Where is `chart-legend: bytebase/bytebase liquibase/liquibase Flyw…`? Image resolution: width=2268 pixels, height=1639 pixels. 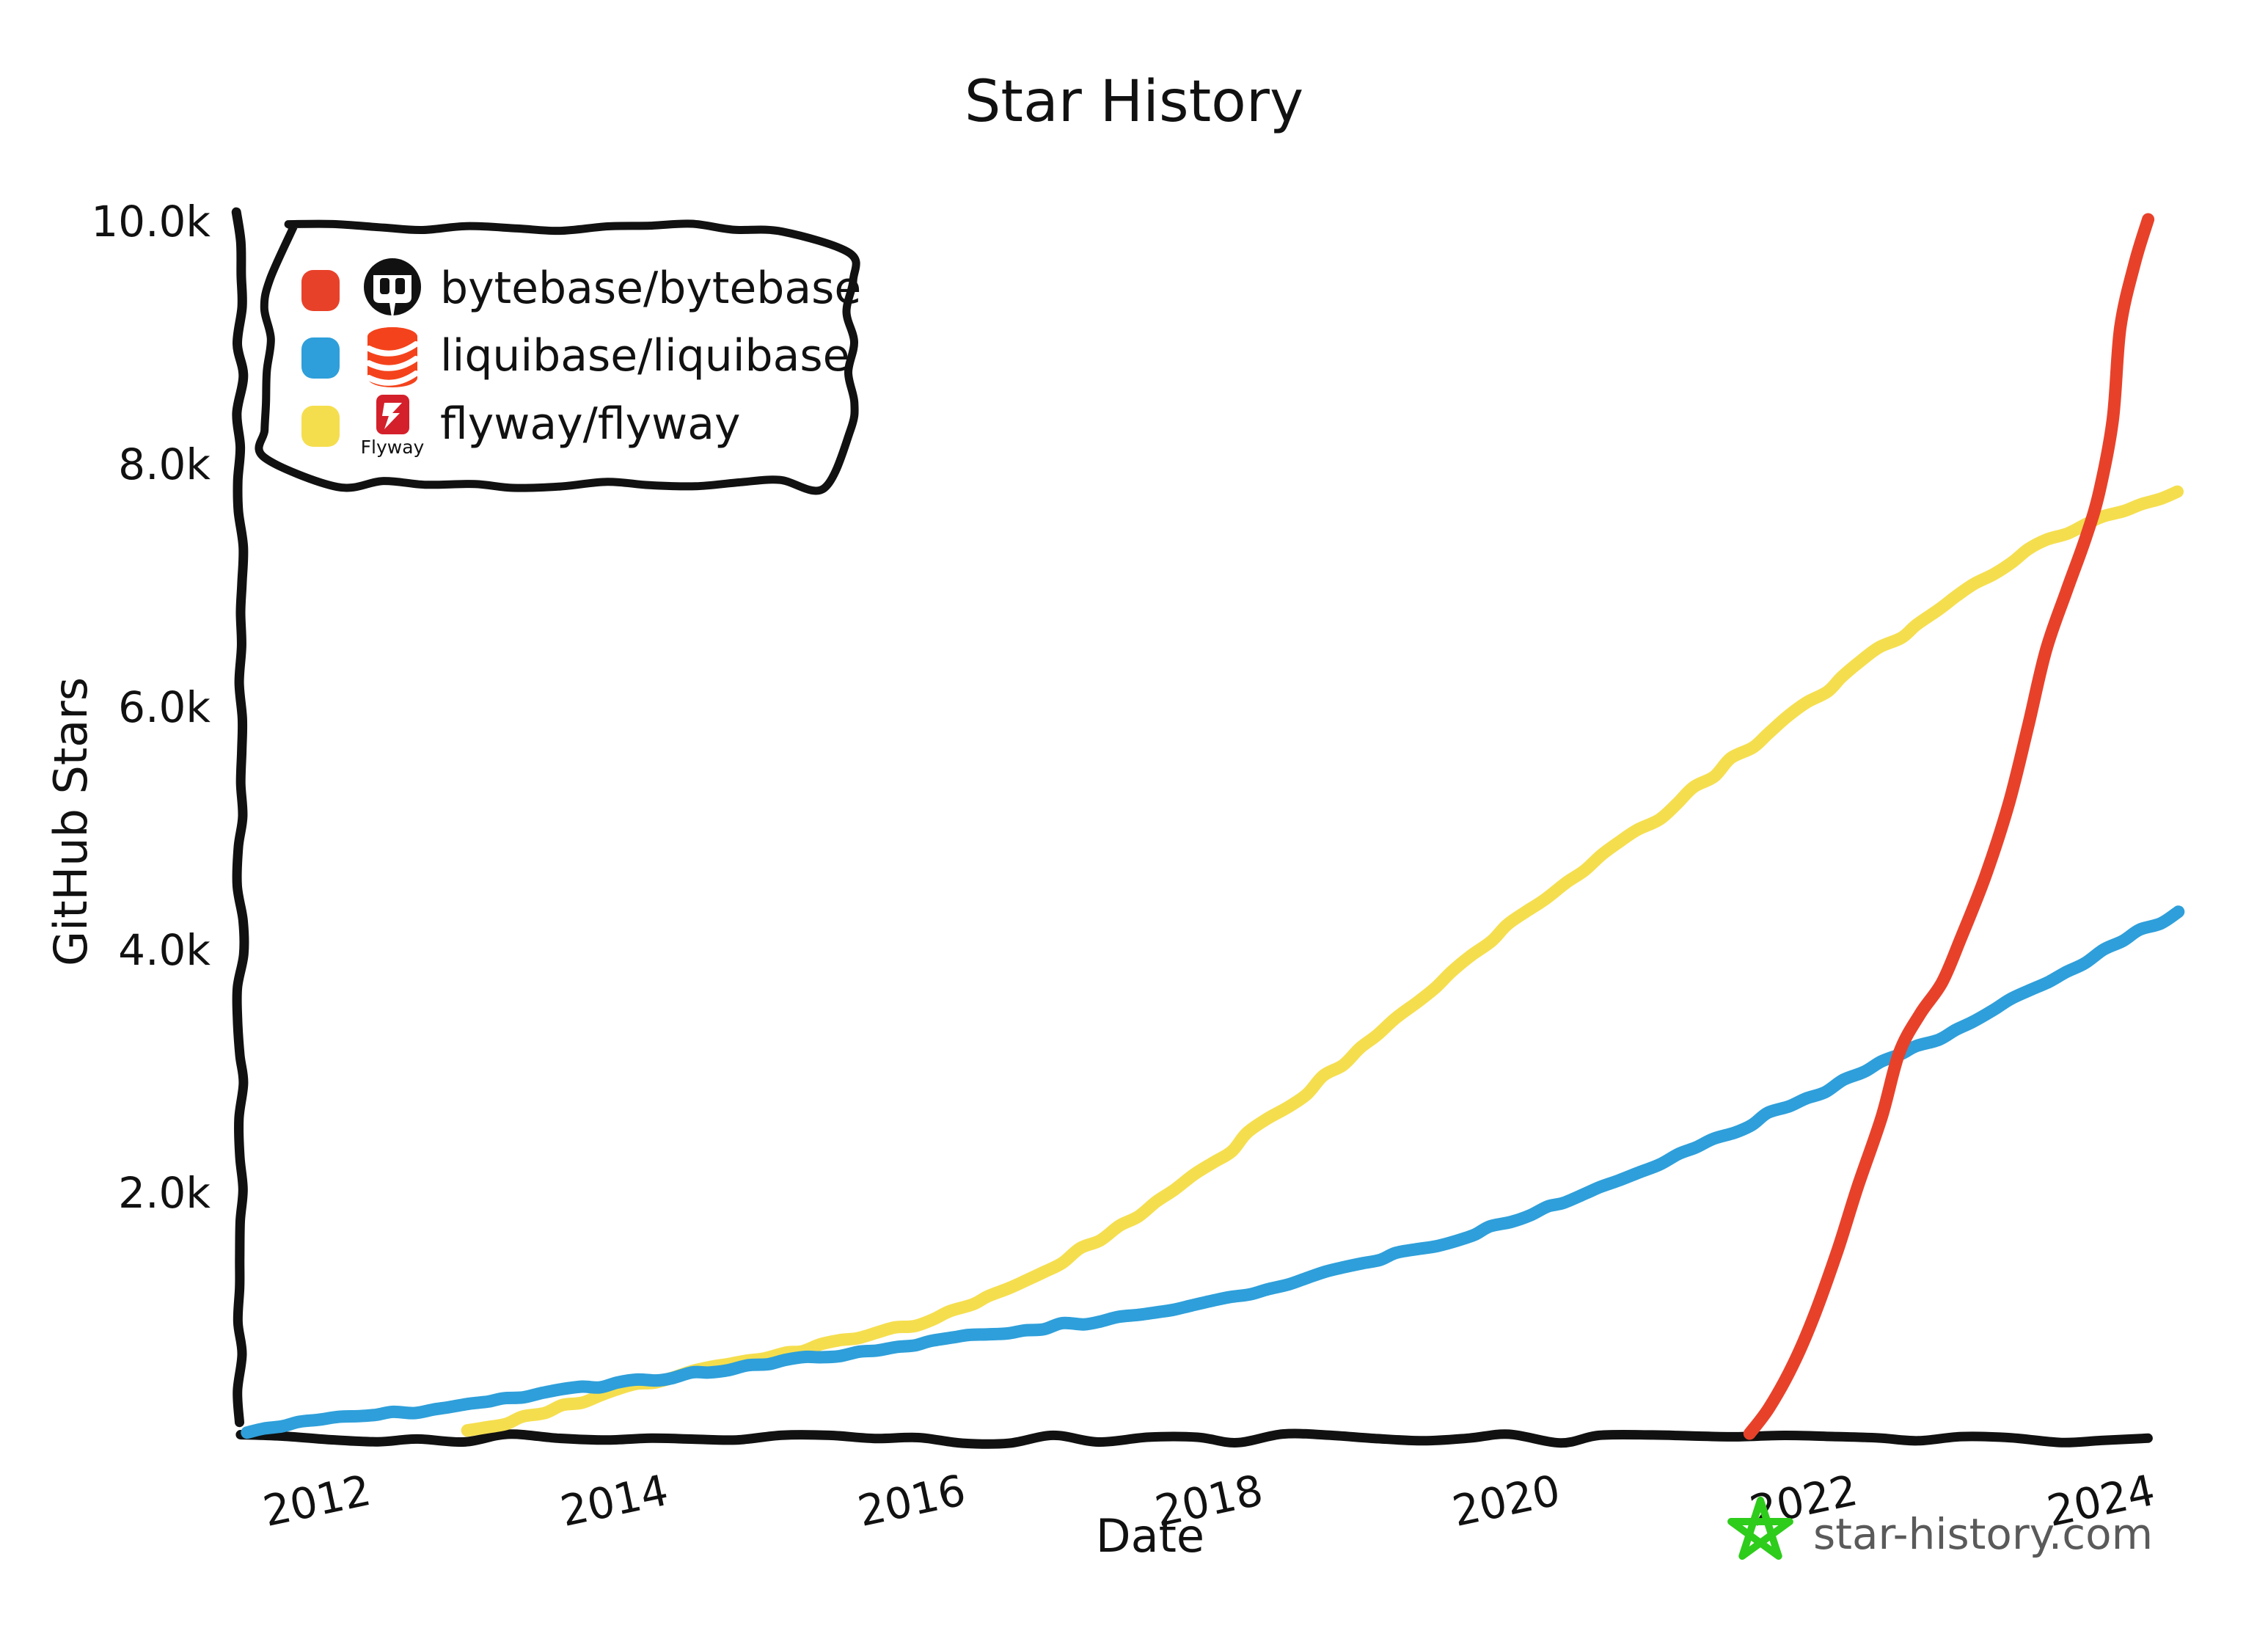
chart-legend: bytebase/bytebase liquibase/liquibase Flyw… is located at coordinates (558, 357).